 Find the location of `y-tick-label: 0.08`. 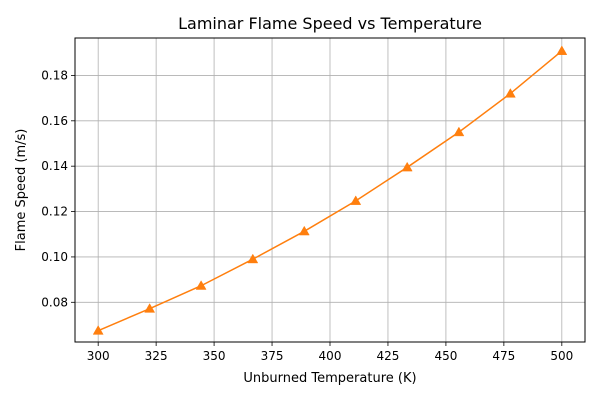

y-tick-label: 0.08 is located at coordinates (54, 302).